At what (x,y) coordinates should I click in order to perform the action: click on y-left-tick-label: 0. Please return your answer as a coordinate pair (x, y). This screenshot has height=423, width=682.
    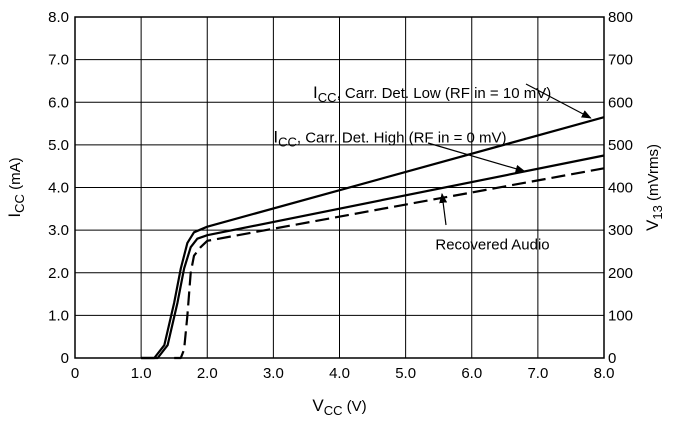
    Looking at the image, I should click on (65, 358).